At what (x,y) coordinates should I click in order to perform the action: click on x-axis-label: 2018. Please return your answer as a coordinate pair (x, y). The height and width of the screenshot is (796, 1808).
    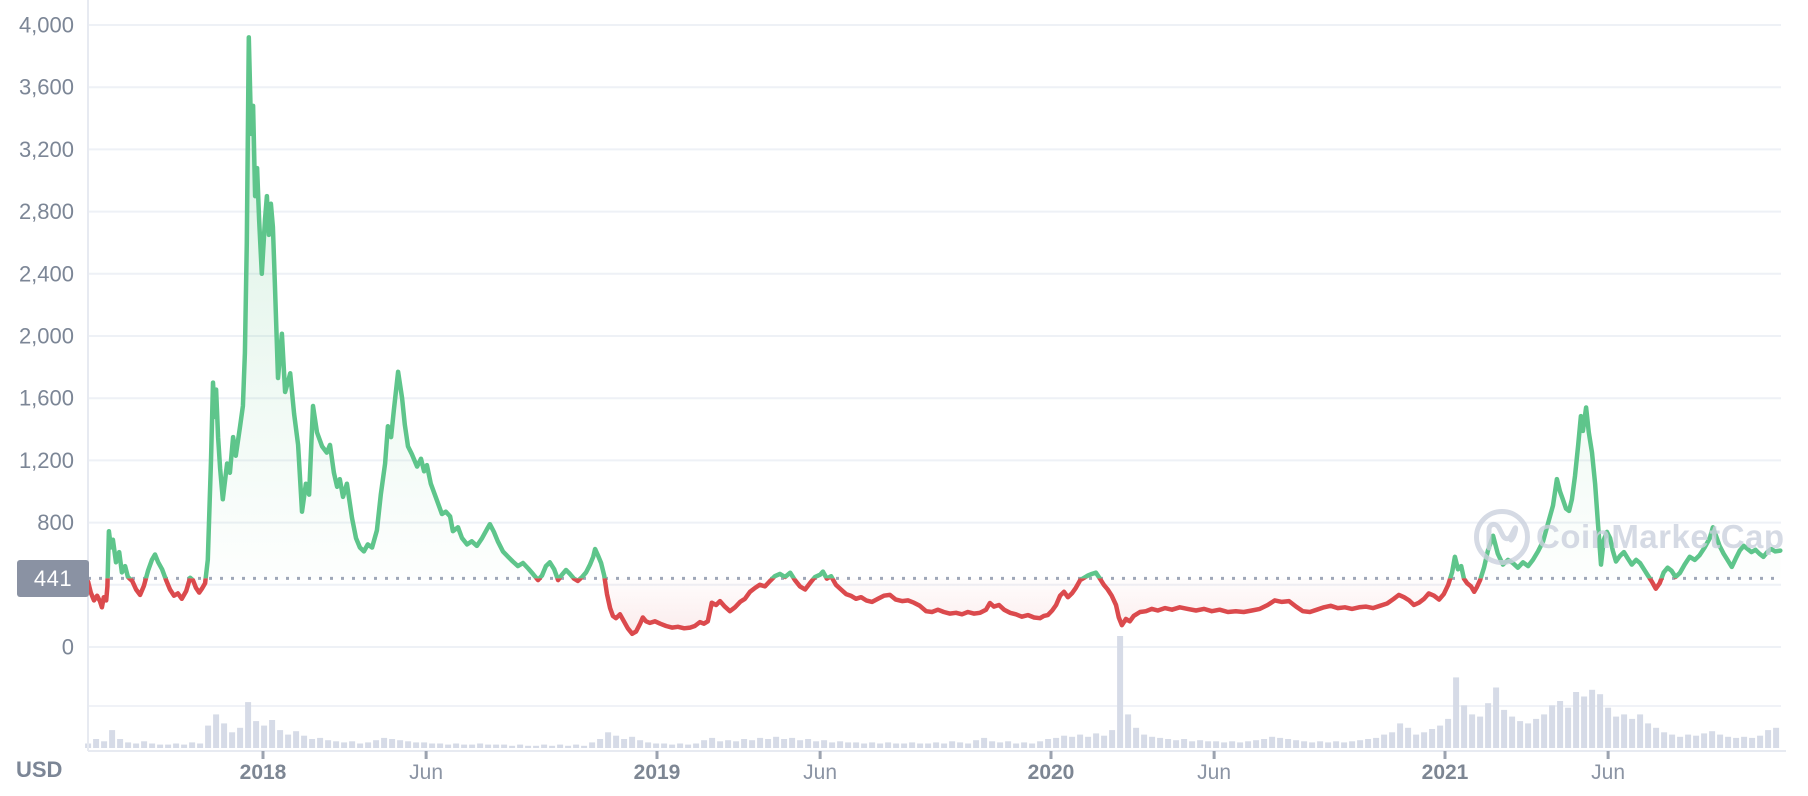
    Looking at the image, I should click on (263, 772).